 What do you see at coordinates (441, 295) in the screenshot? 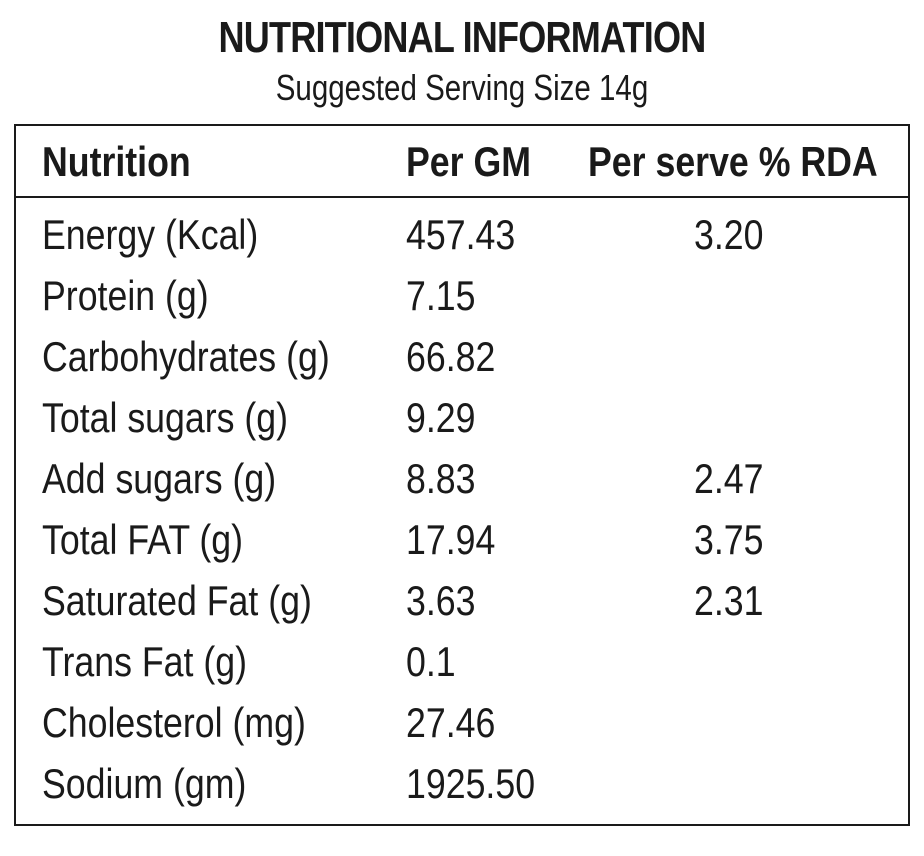
I see `per-gm-value: 7.15` at bounding box center [441, 295].